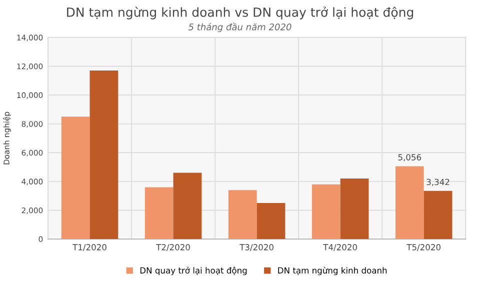 Image resolution: width=480 pixels, height=288 pixels. Describe the element at coordinates (438, 182) in the screenshot. I see `data-label: 3,342` at that location.